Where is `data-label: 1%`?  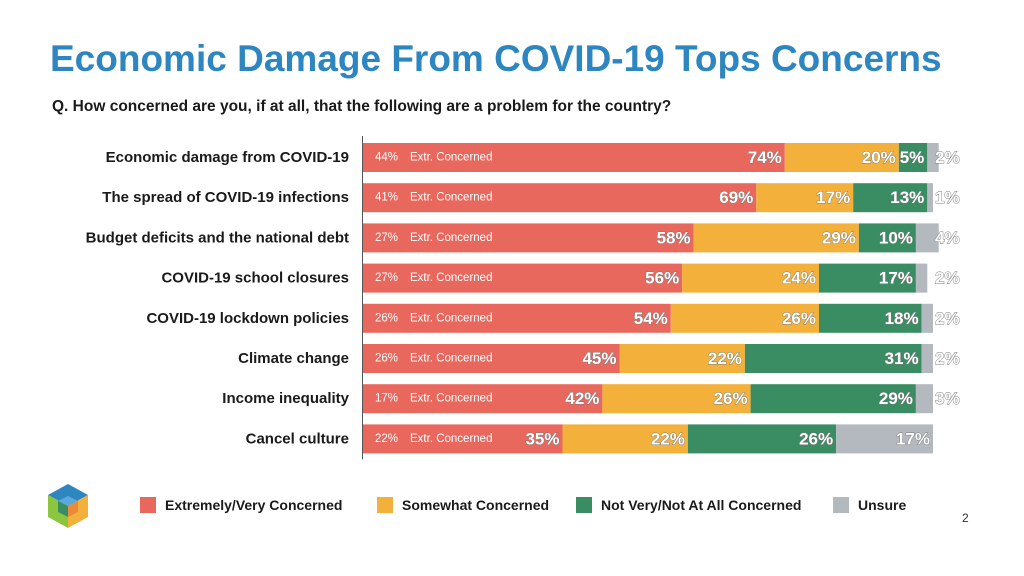 data-label: 1% is located at coordinates (947, 197).